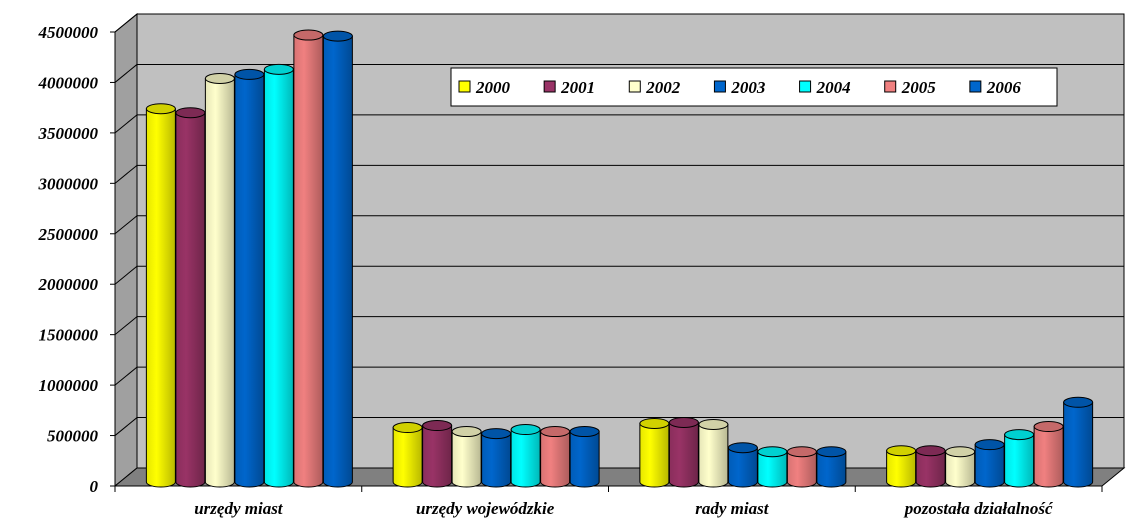  I want to click on x-category-label: urzędy wojewódzkie, so click(485, 508).